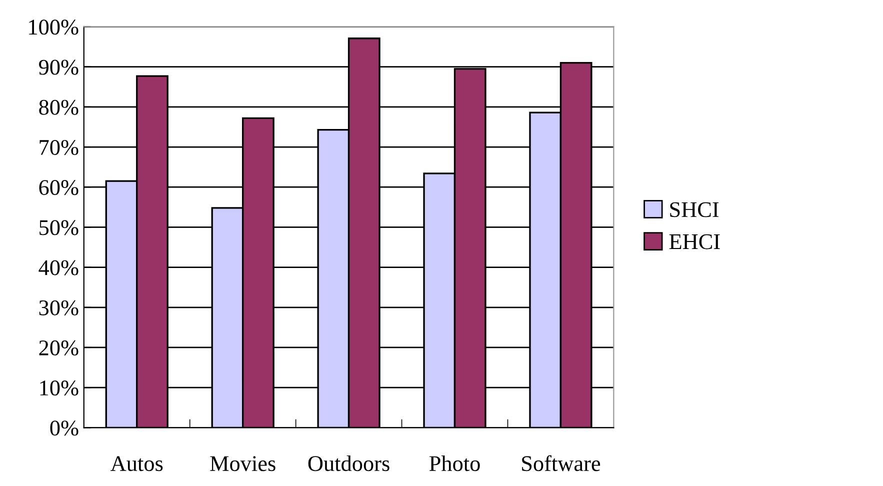  What do you see at coordinates (59, 148) in the screenshot?
I see `y-tick-label: 70%` at bounding box center [59, 148].